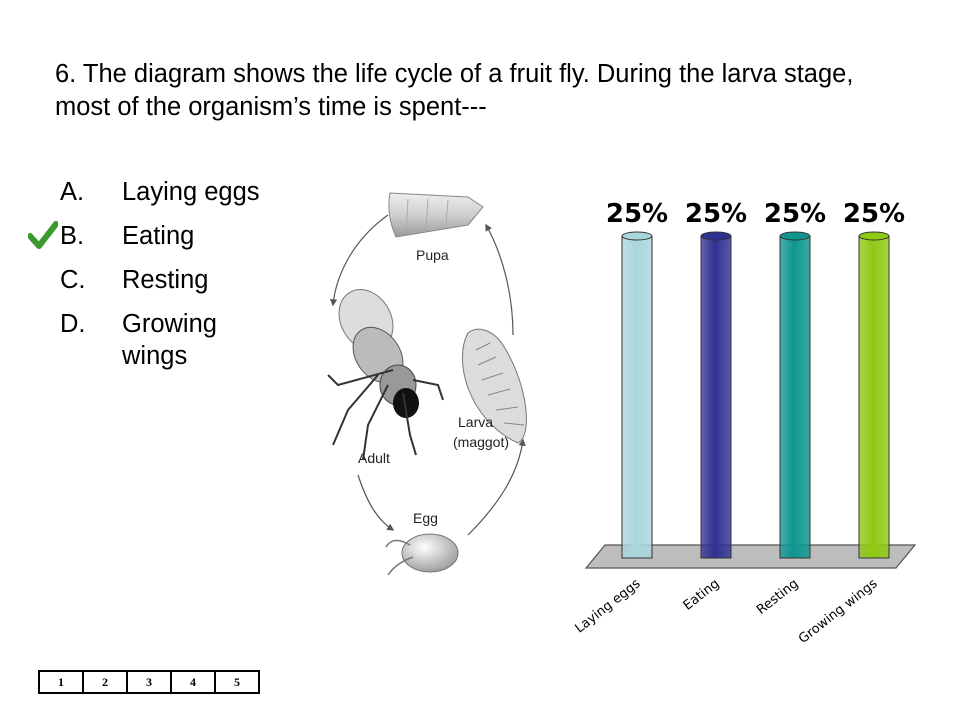  What do you see at coordinates (702, 594) in the screenshot?
I see `category-label-eating: Eating` at bounding box center [702, 594].